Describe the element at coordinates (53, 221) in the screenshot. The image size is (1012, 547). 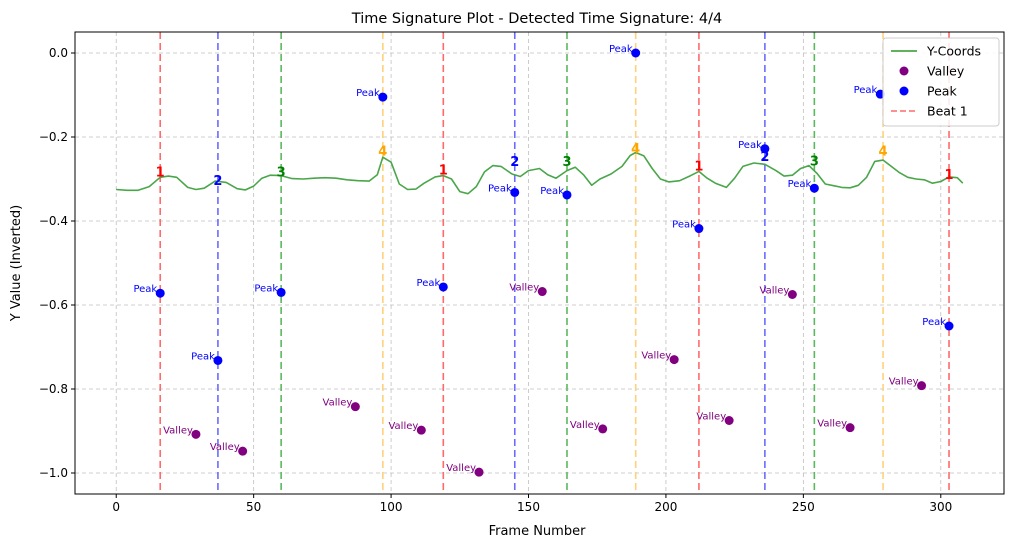
I see `y-tick-label: −0.4` at that location.